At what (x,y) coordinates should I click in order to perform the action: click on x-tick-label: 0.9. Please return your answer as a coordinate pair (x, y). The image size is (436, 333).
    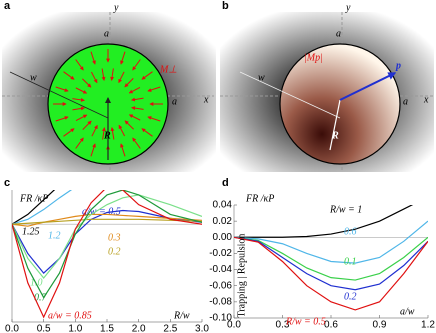
    Looking at the image, I should click on (380, 325).